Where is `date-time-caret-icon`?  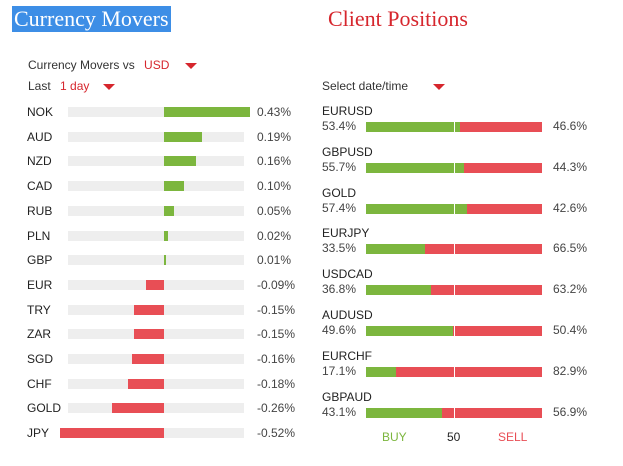
date-time-caret-icon is located at coordinates (439, 86).